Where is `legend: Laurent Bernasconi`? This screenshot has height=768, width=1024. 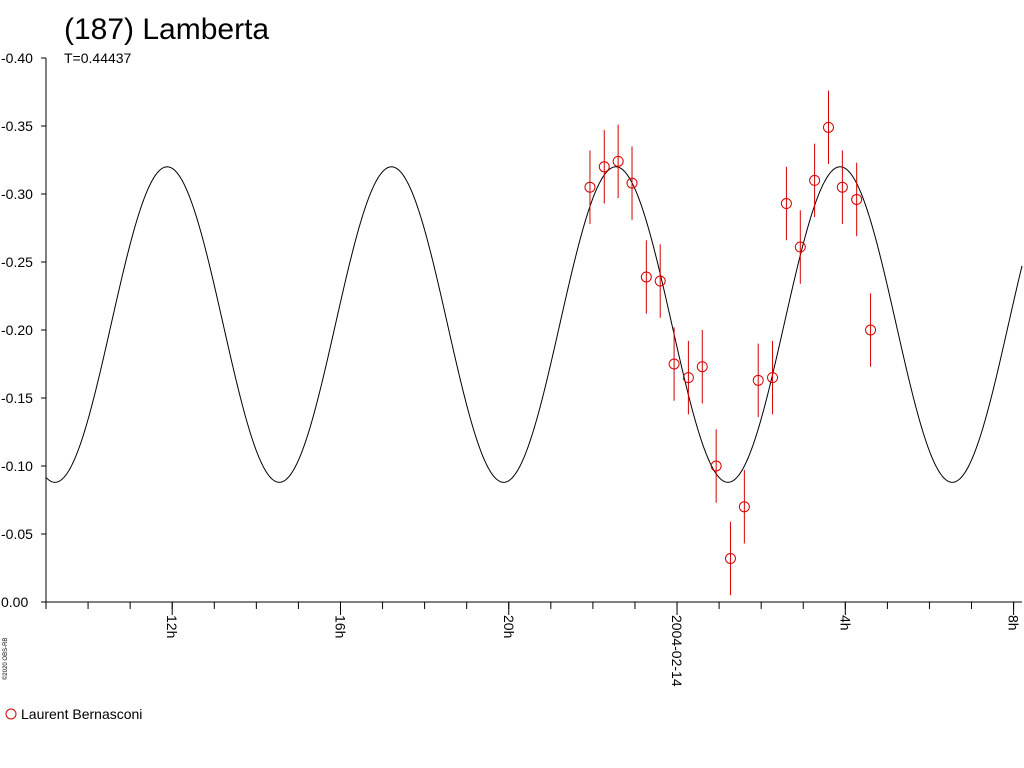 legend: Laurent Bernasconi is located at coordinates (73, 714).